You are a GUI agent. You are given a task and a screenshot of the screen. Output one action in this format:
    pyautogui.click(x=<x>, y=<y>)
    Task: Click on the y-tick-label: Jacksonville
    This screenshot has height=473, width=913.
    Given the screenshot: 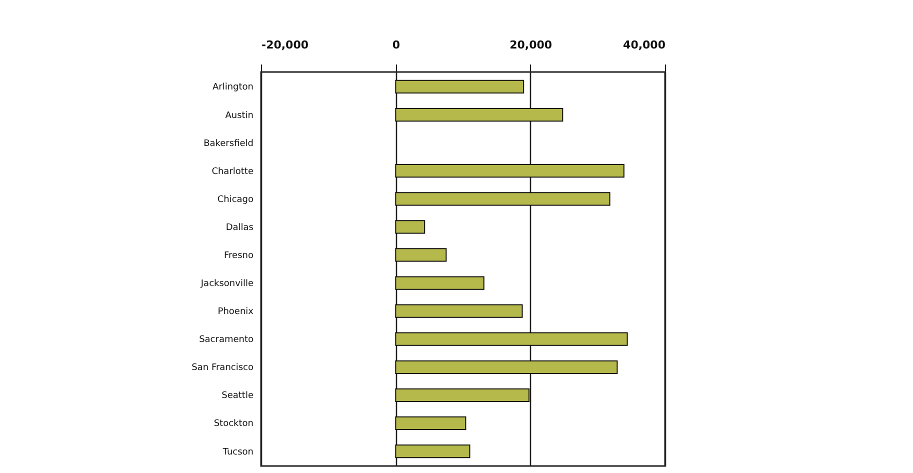 What is the action you would take?
    pyautogui.click(x=227, y=284)
    